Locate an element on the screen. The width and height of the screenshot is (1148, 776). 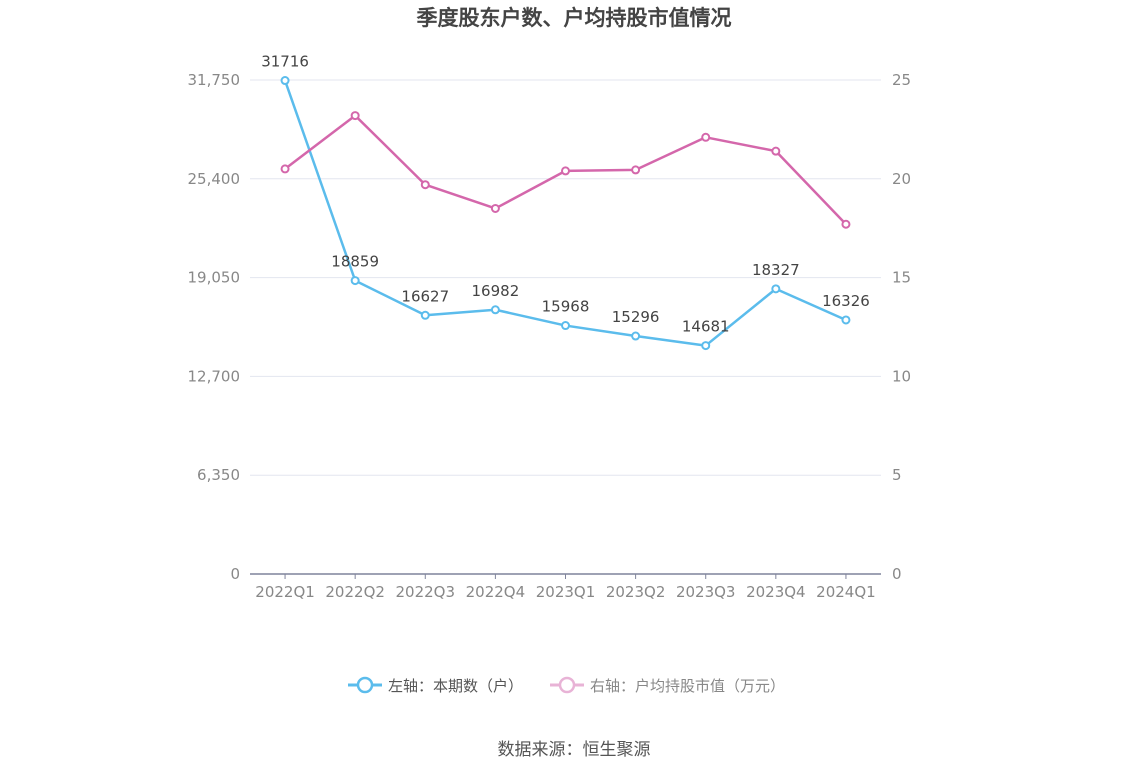
left-tick-label: 12,700 is located at coordinates (214, 376).